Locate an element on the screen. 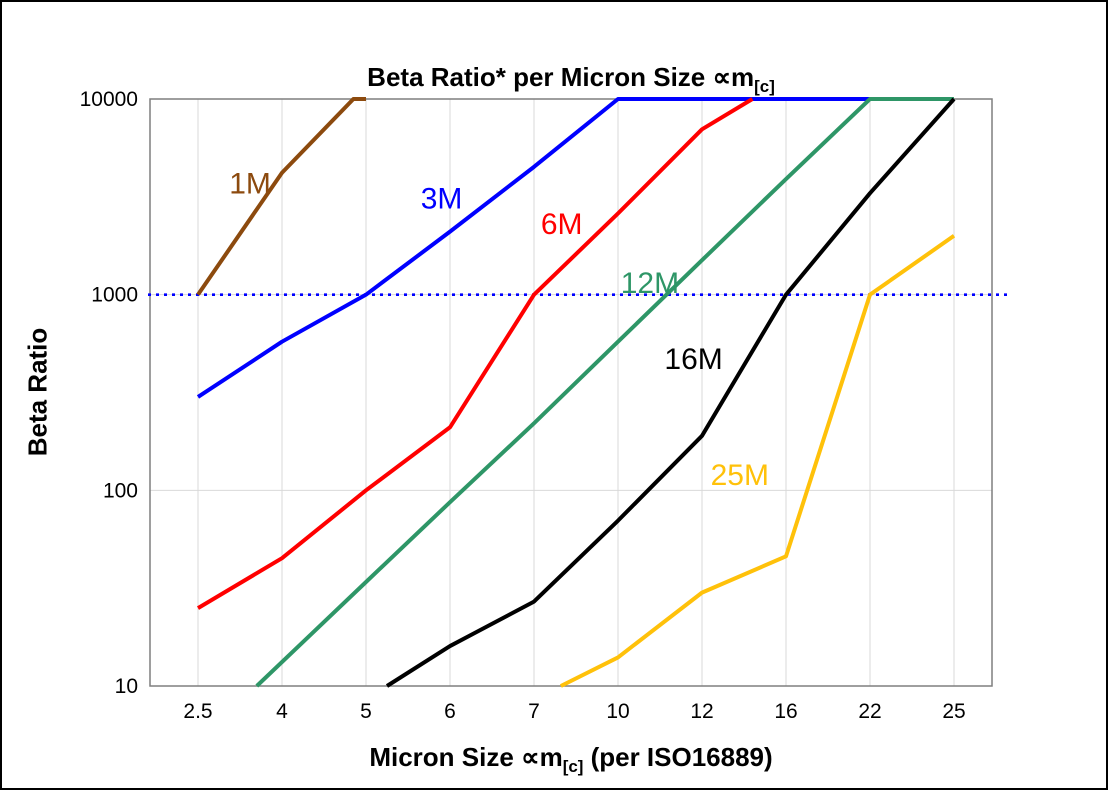 Image resolution: width=1108 pixels, height=790 pixels. chart-title-text: Beta Ratio* per Micron Size ∝m is located at coordinates (561, 77).